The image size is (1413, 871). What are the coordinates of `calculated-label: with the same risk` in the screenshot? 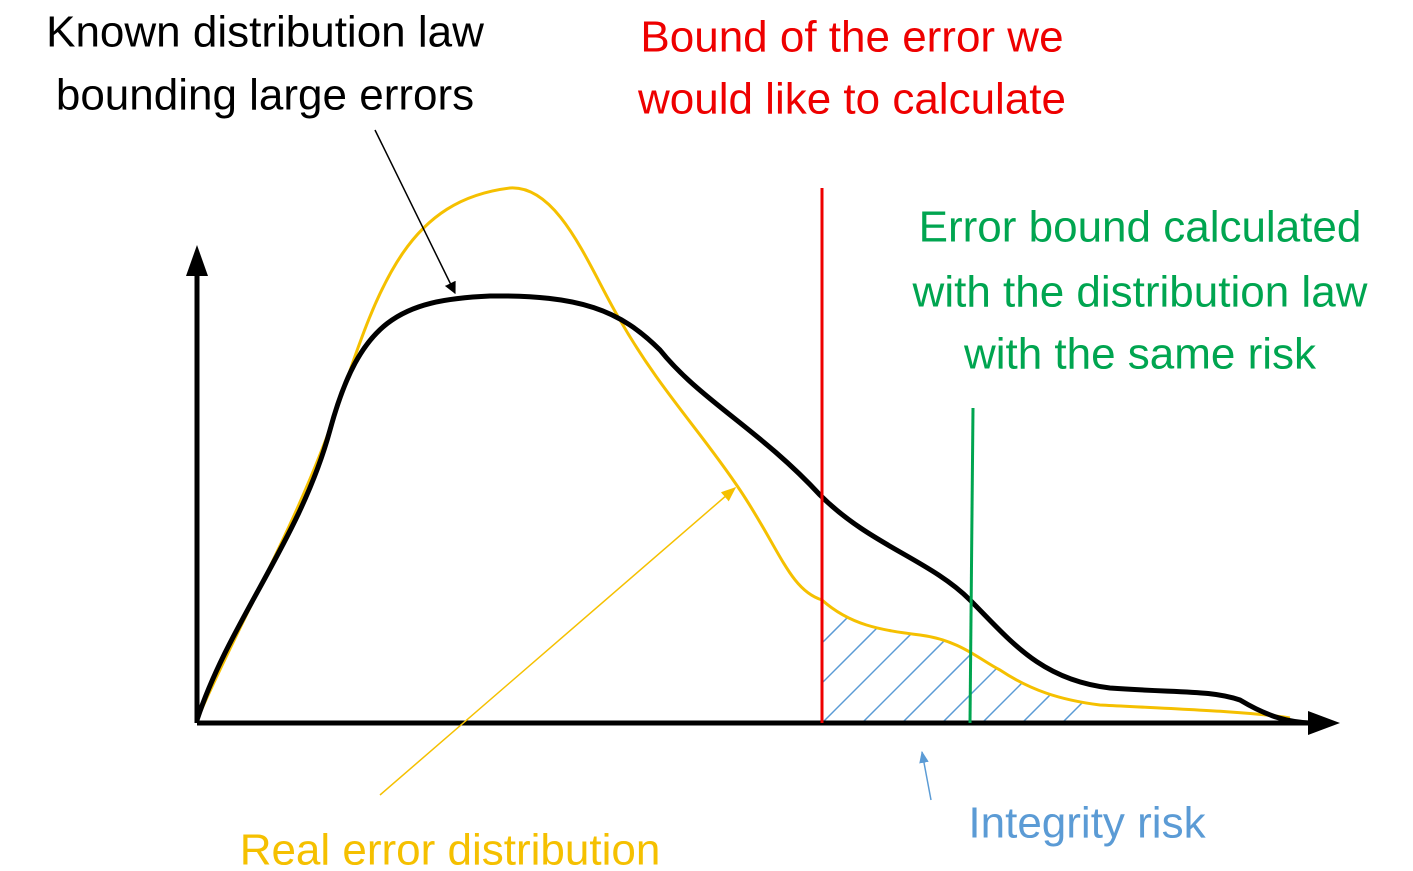 It's located at (1140, 354).